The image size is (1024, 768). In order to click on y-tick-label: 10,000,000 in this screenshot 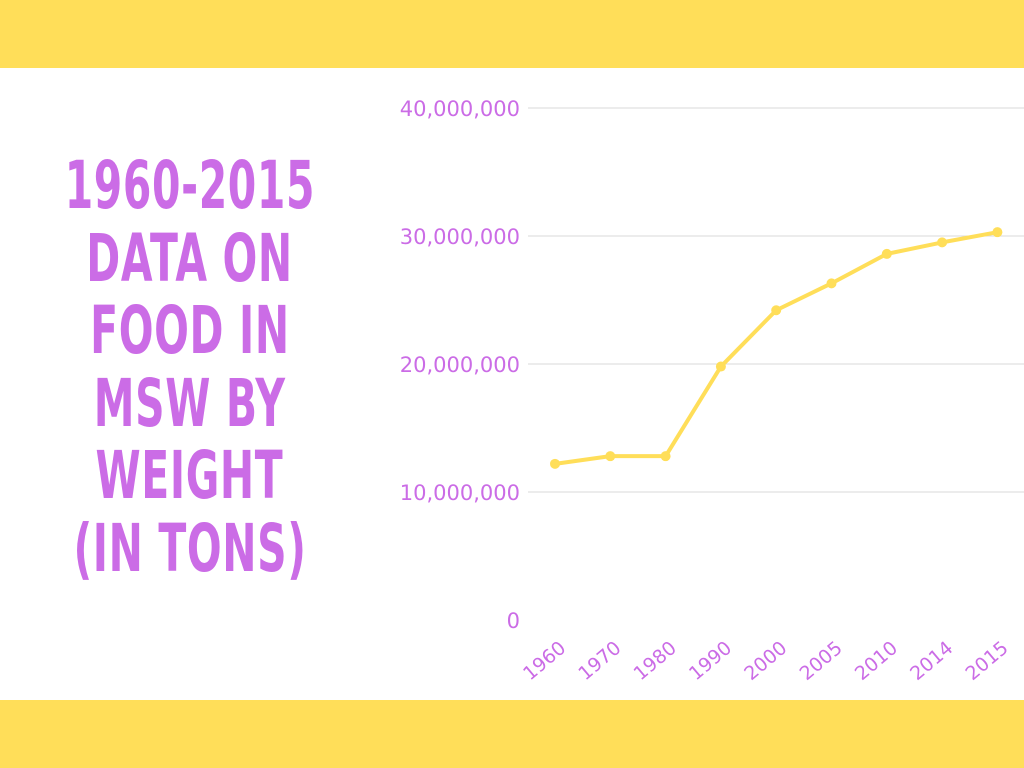, I will do `click(460, 493)`.